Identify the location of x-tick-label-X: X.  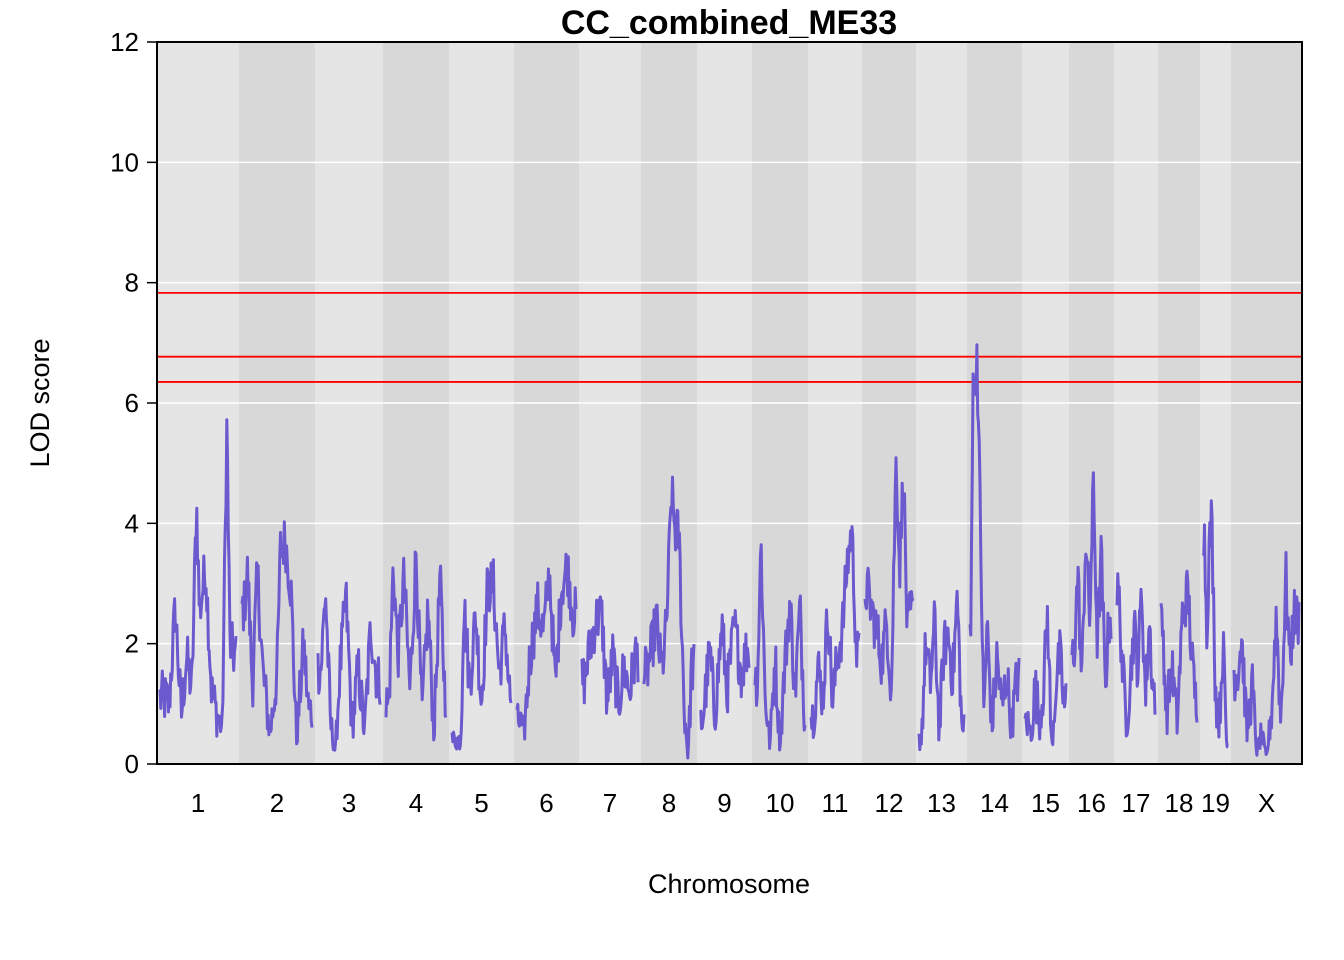
(1266, 803).